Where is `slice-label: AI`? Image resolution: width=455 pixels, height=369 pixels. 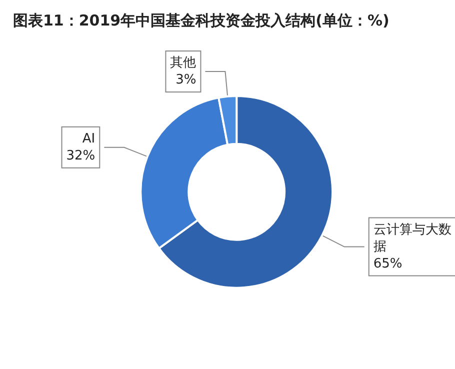
slice-label: AI is located at coordinates (89, 138).